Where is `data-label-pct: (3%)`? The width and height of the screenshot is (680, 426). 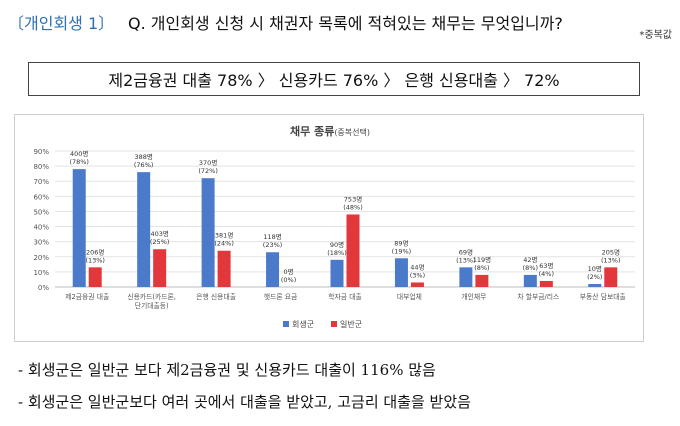 data-label-pct: (3%) is located at coordinates (417, 275).